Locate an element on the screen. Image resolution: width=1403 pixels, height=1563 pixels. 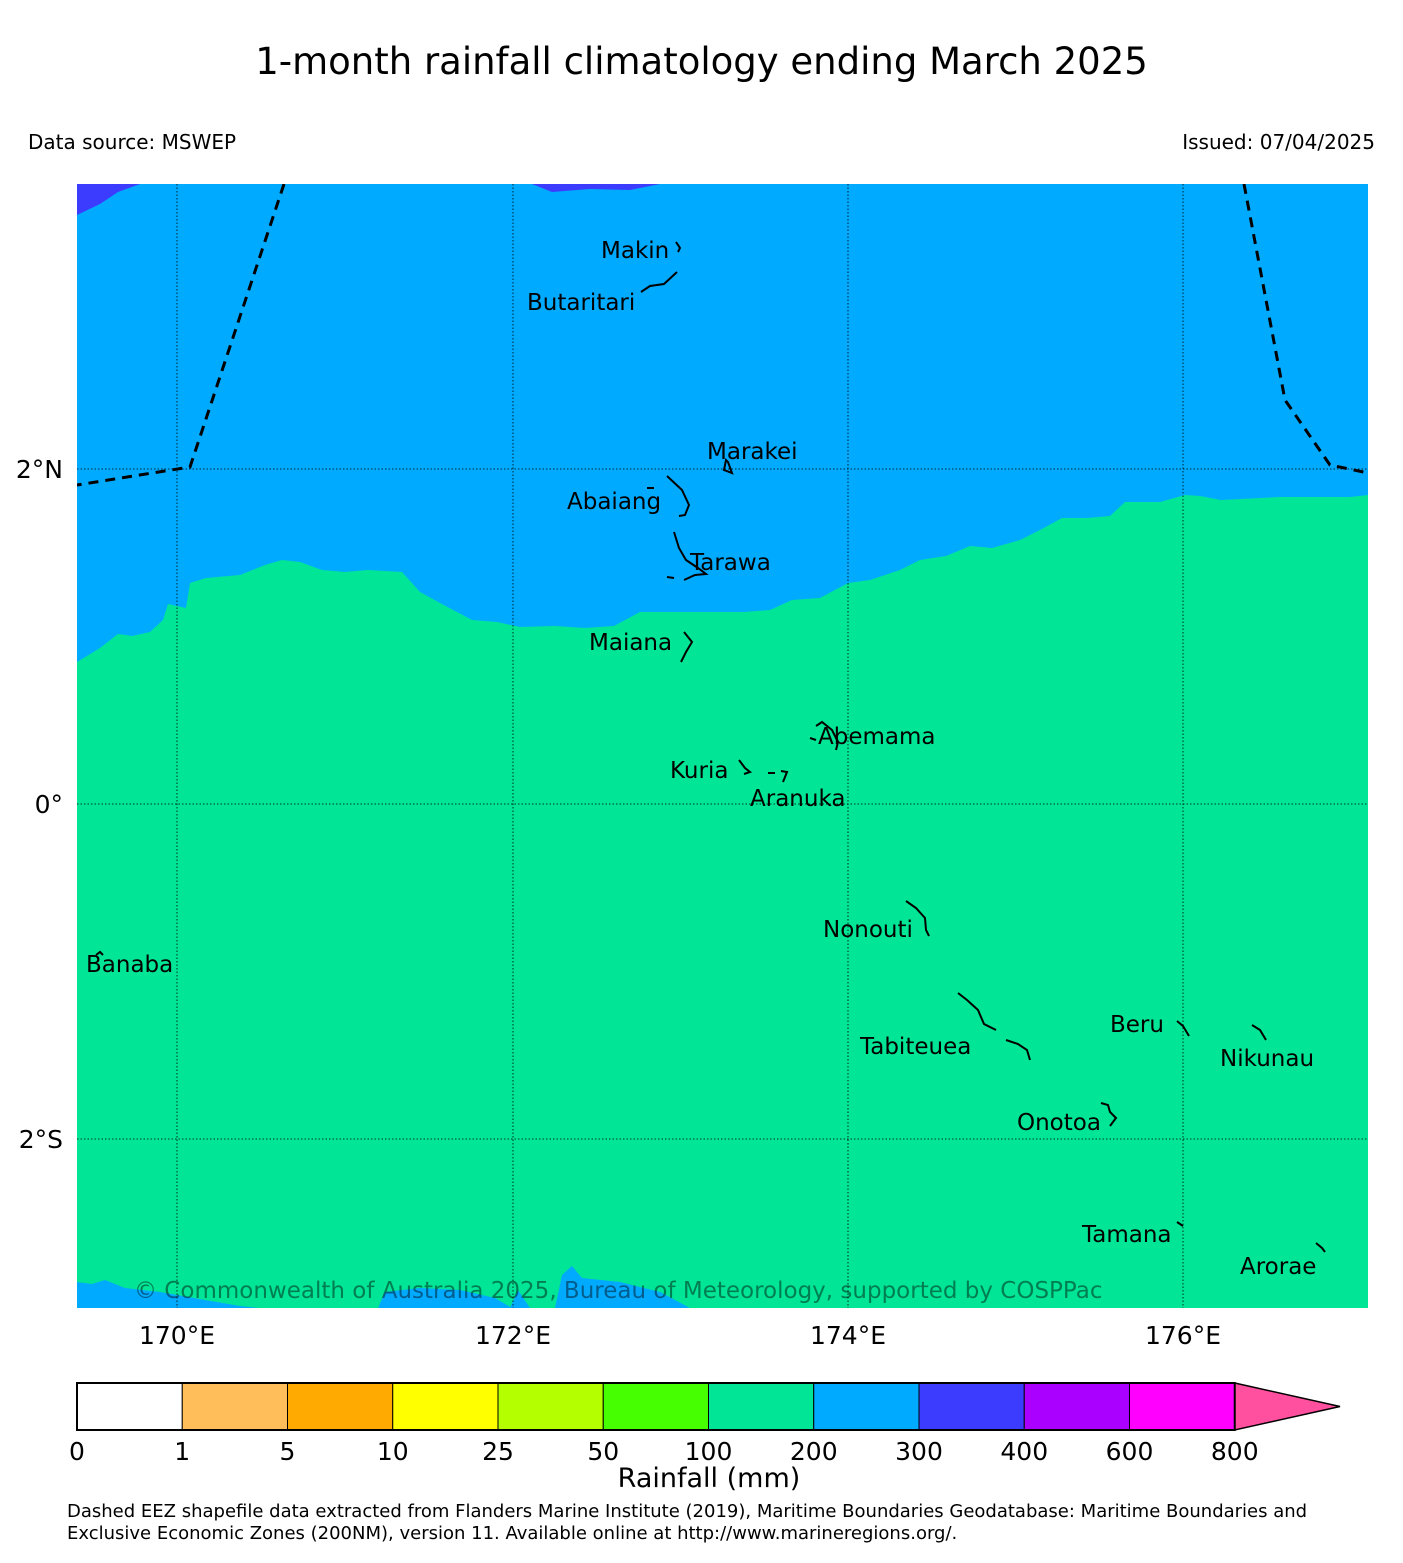
island-arorae-shape is located at coordinates (1320, 1247).